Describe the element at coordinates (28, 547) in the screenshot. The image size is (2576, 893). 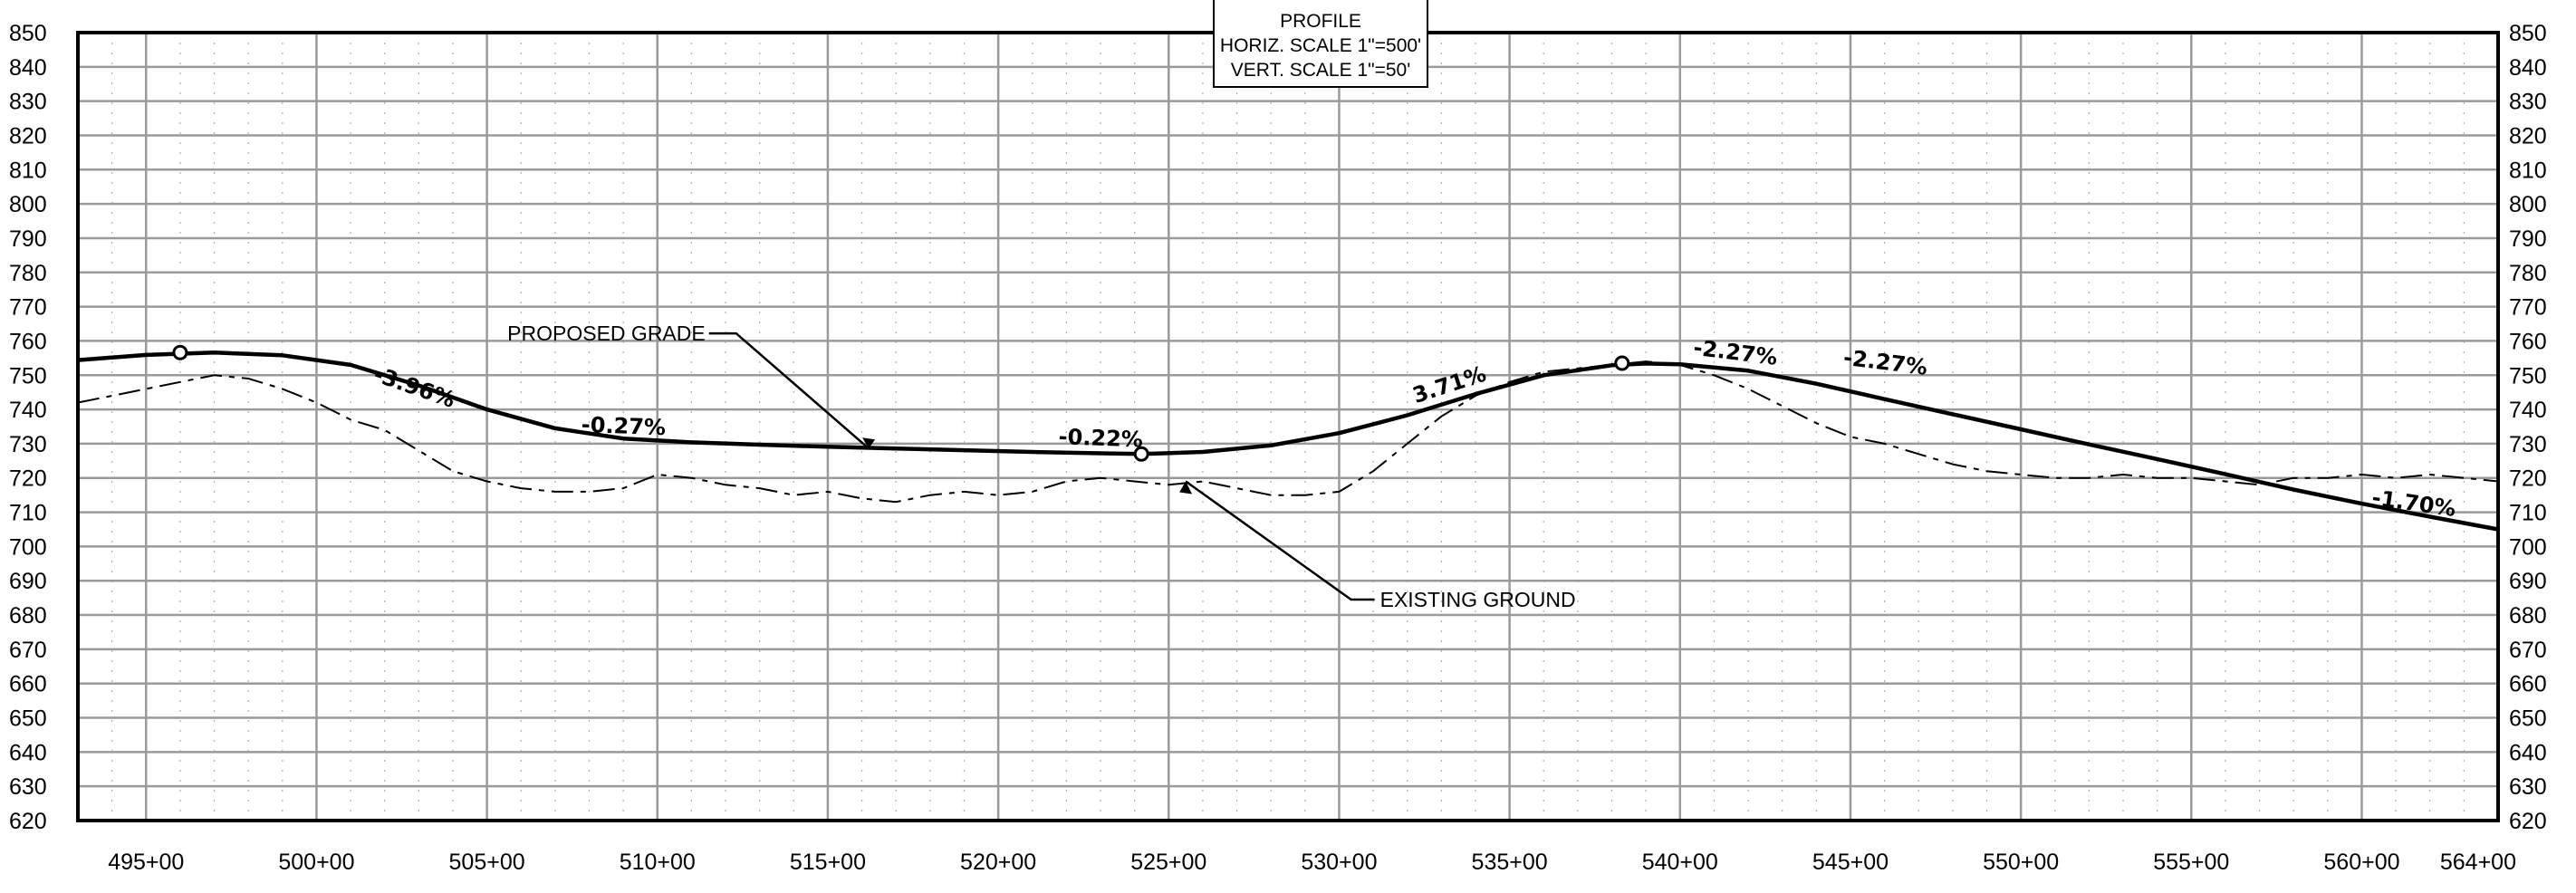
I see `y-tick-label-left: 700` at that location.